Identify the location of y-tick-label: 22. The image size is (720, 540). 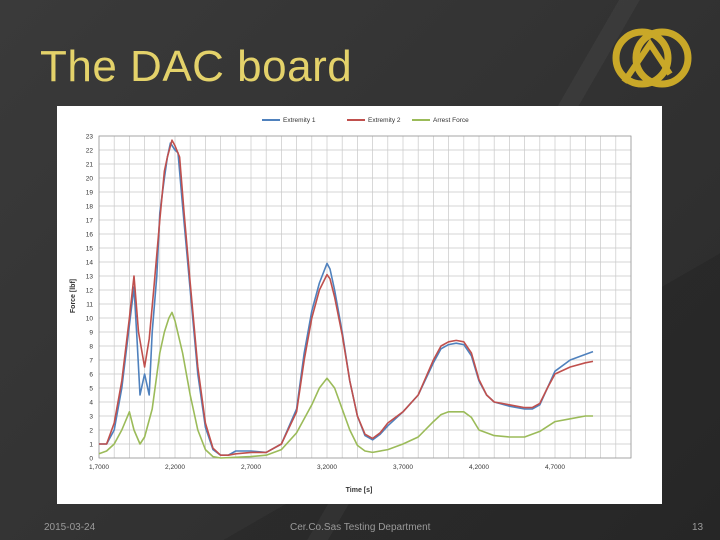
(90, 151).